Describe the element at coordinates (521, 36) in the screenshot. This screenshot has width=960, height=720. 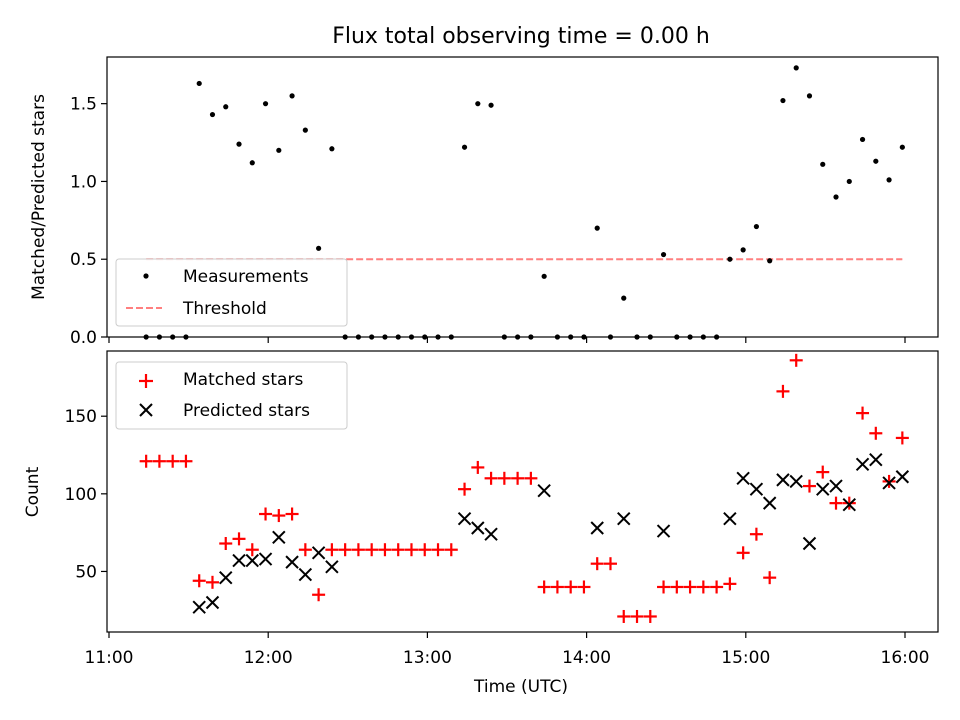
I see `chart-title: Flux total observing time = 0.00 h` at that location.